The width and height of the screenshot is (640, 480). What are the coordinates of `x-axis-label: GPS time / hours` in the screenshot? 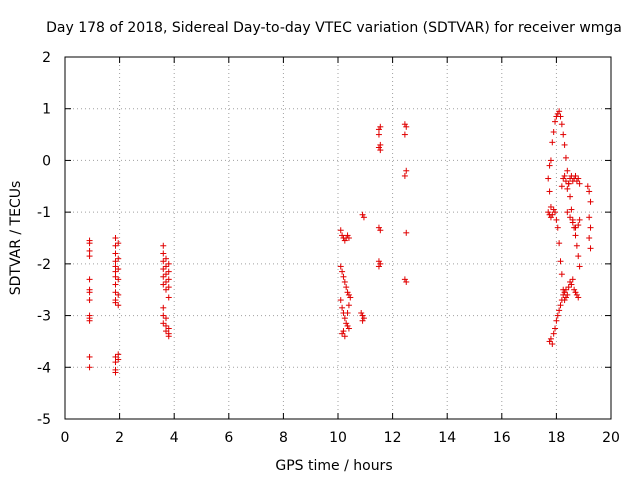 It's located at (333, 466).